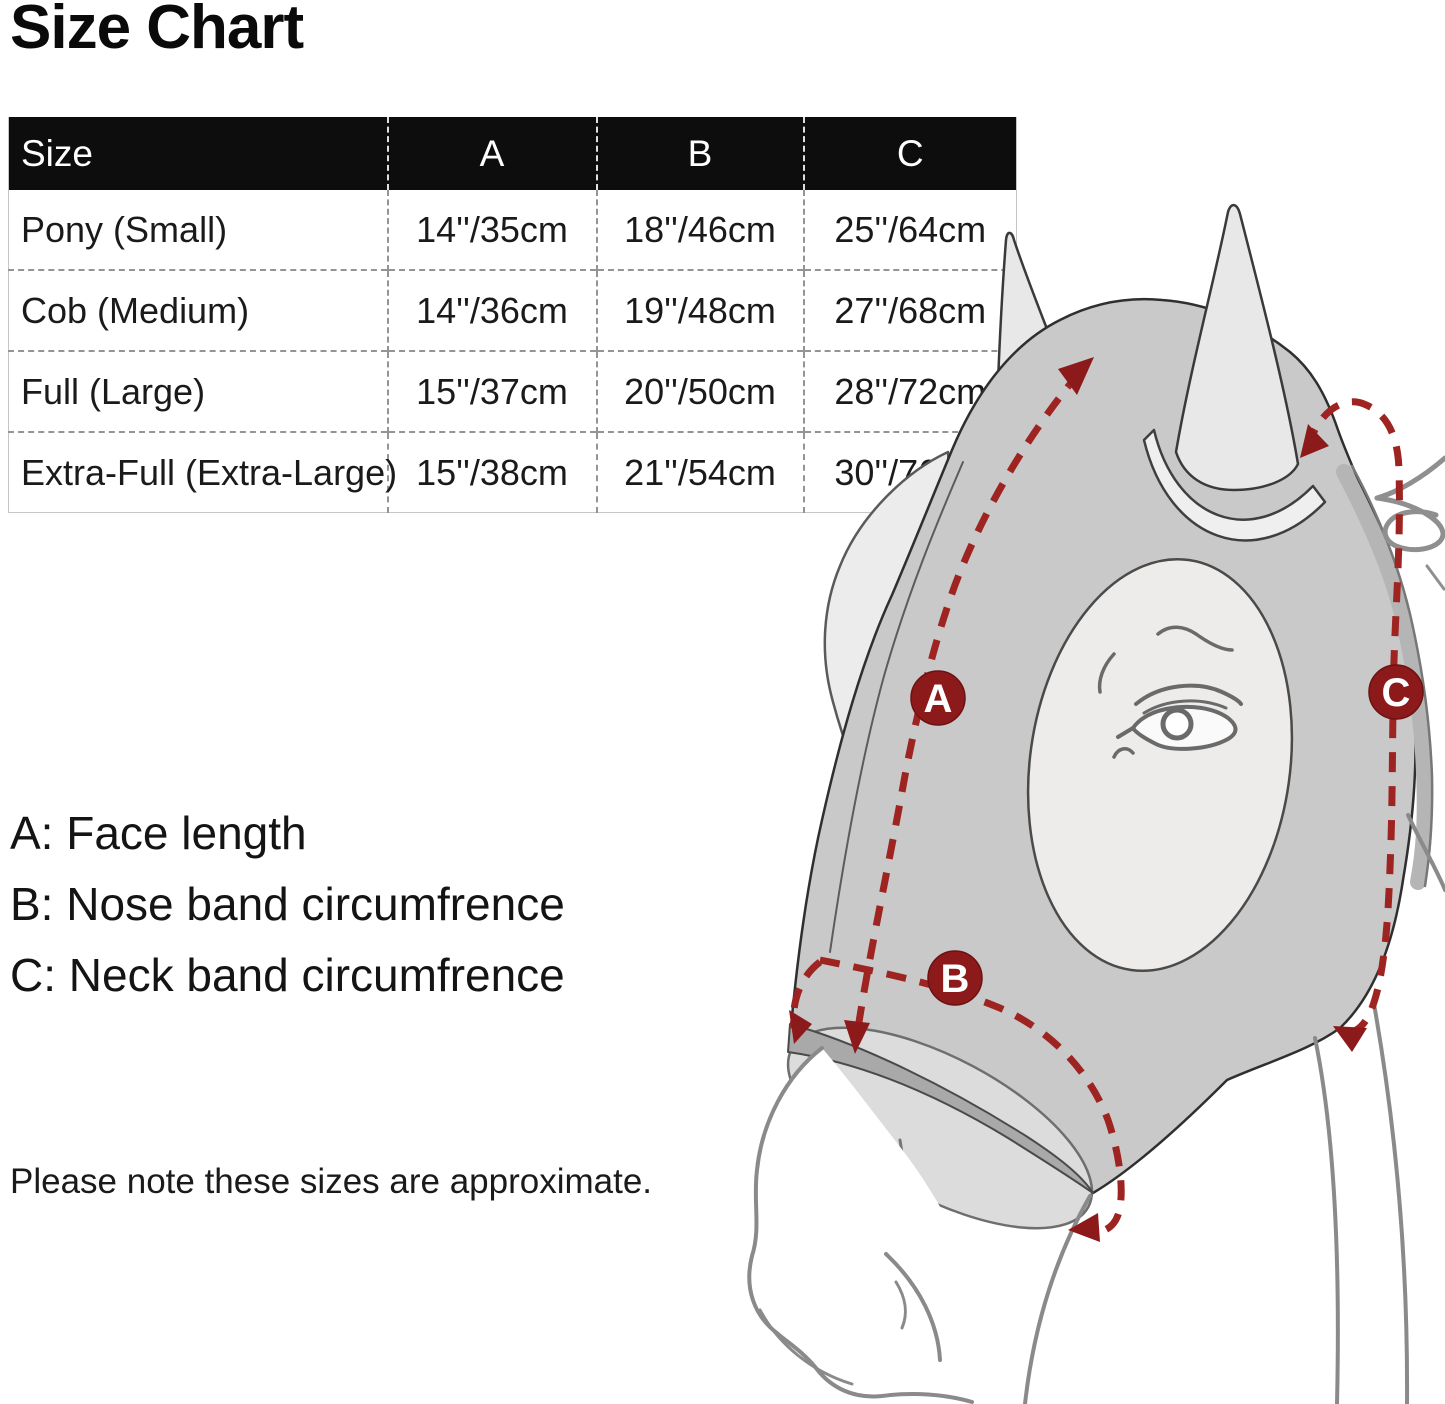  Describe the element at coordinates (806, 1347) in the screenshot. I see `mouth-line` at that location.